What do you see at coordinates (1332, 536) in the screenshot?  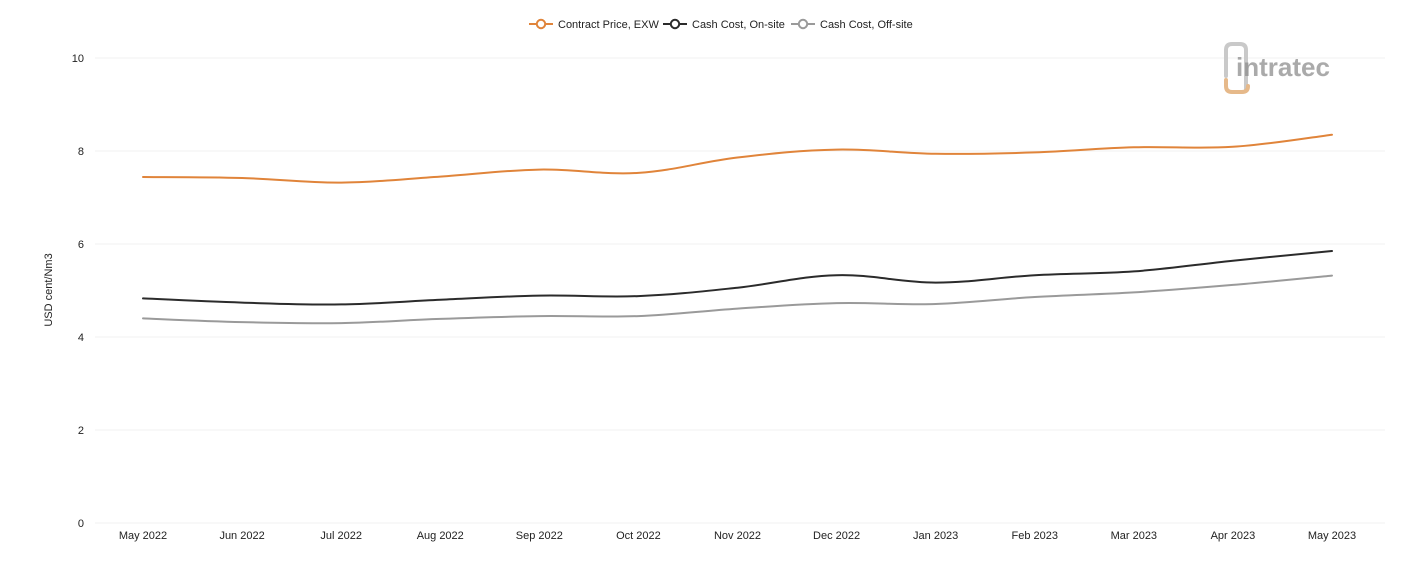 I see `x-tick-label: May 2023` at bounding box center [1332, 536].